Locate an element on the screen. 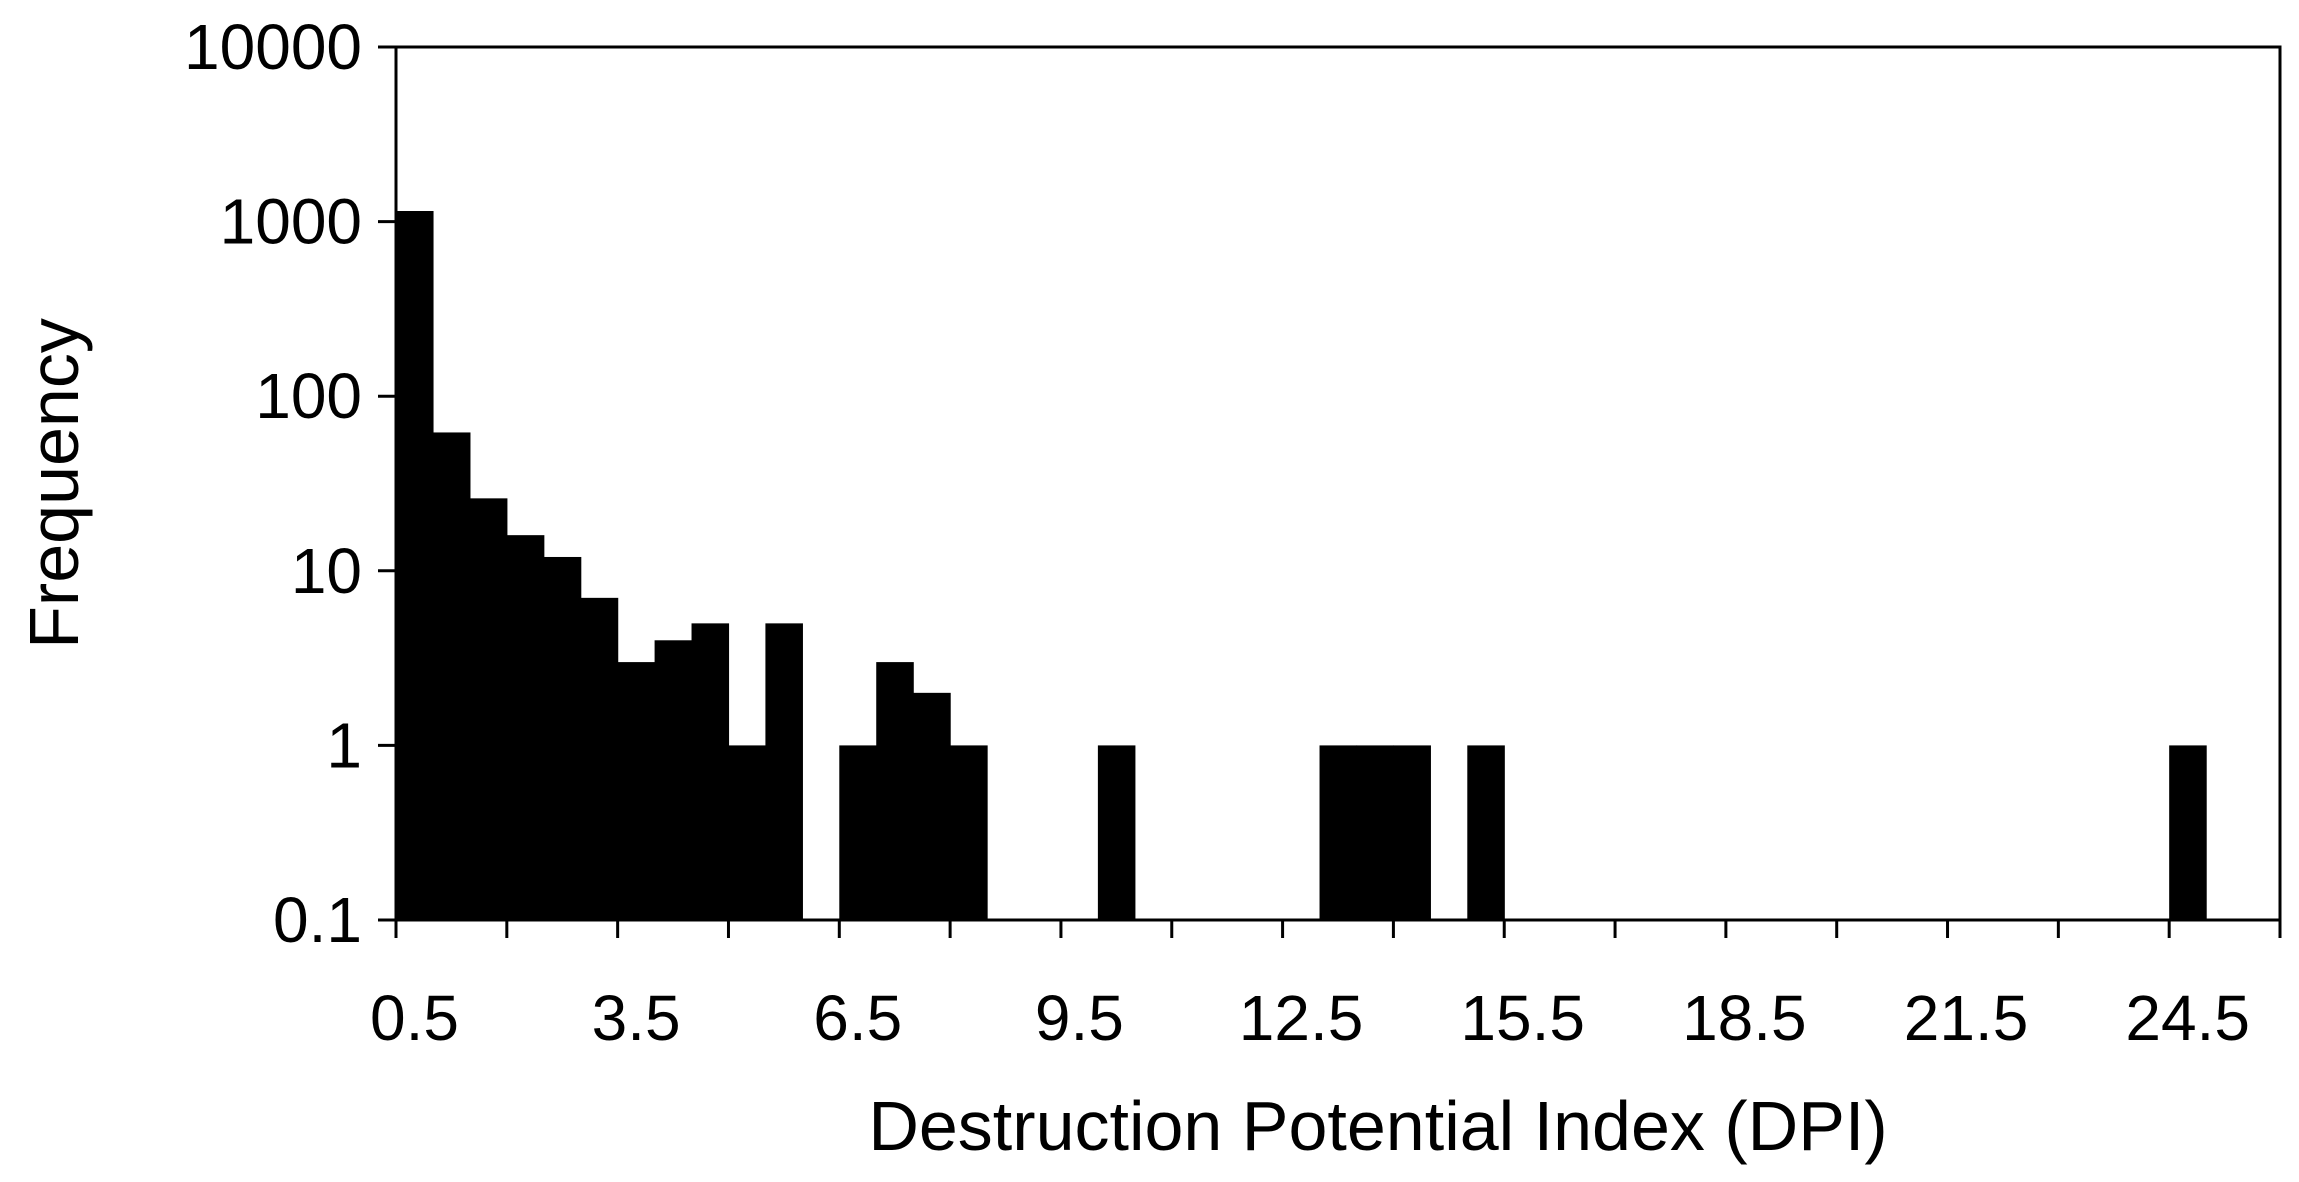 This screenshot has width=2299, height=1182. y-tick-label: 1 is located at coordinates (344, 745).